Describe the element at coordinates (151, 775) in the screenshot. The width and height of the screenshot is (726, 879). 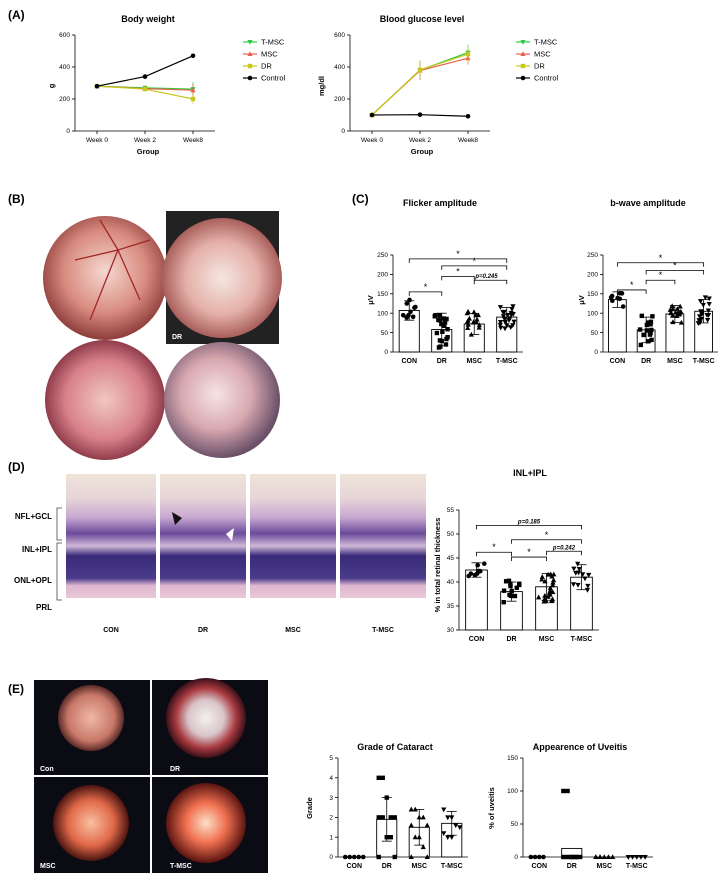
I see `lens-photo-grid: Con DR MSC T-MSC` at that location.